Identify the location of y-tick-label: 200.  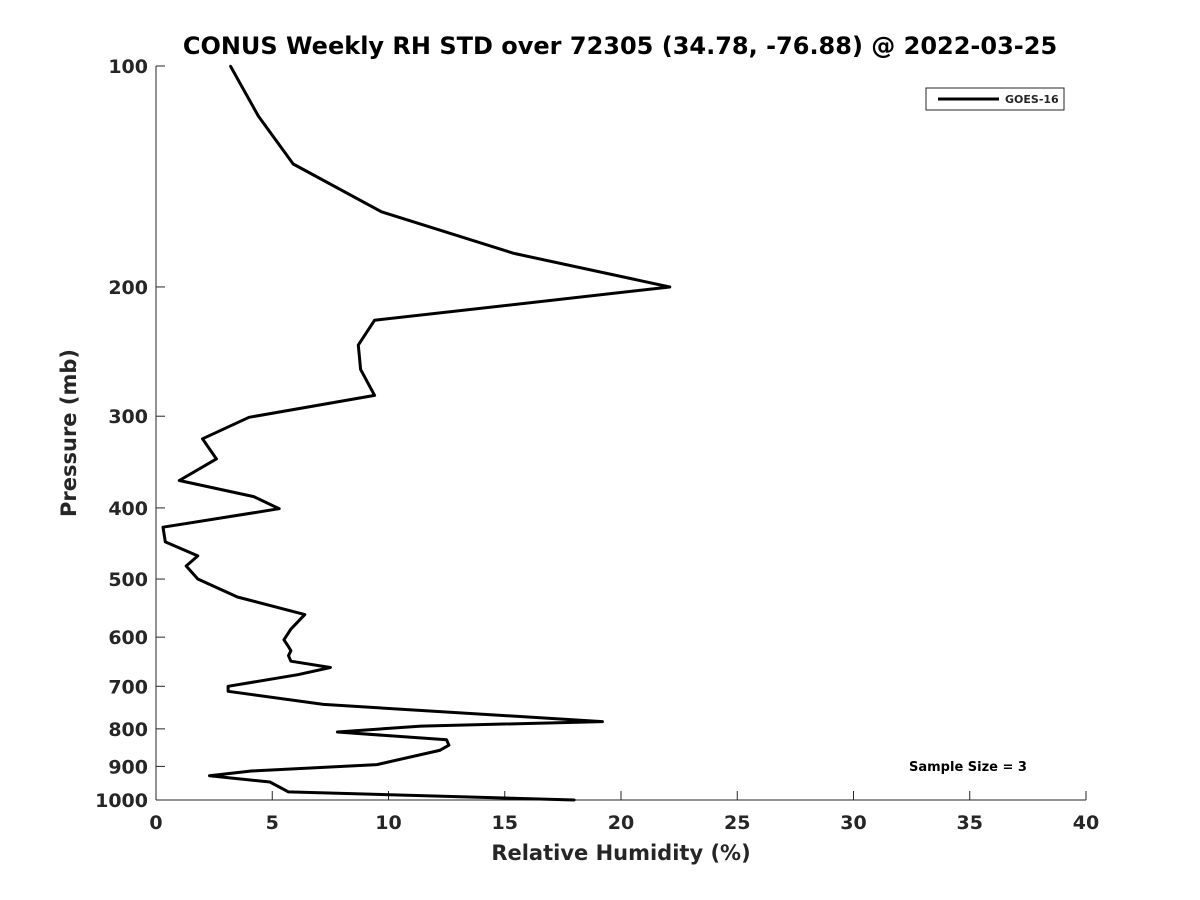
(128, 288).